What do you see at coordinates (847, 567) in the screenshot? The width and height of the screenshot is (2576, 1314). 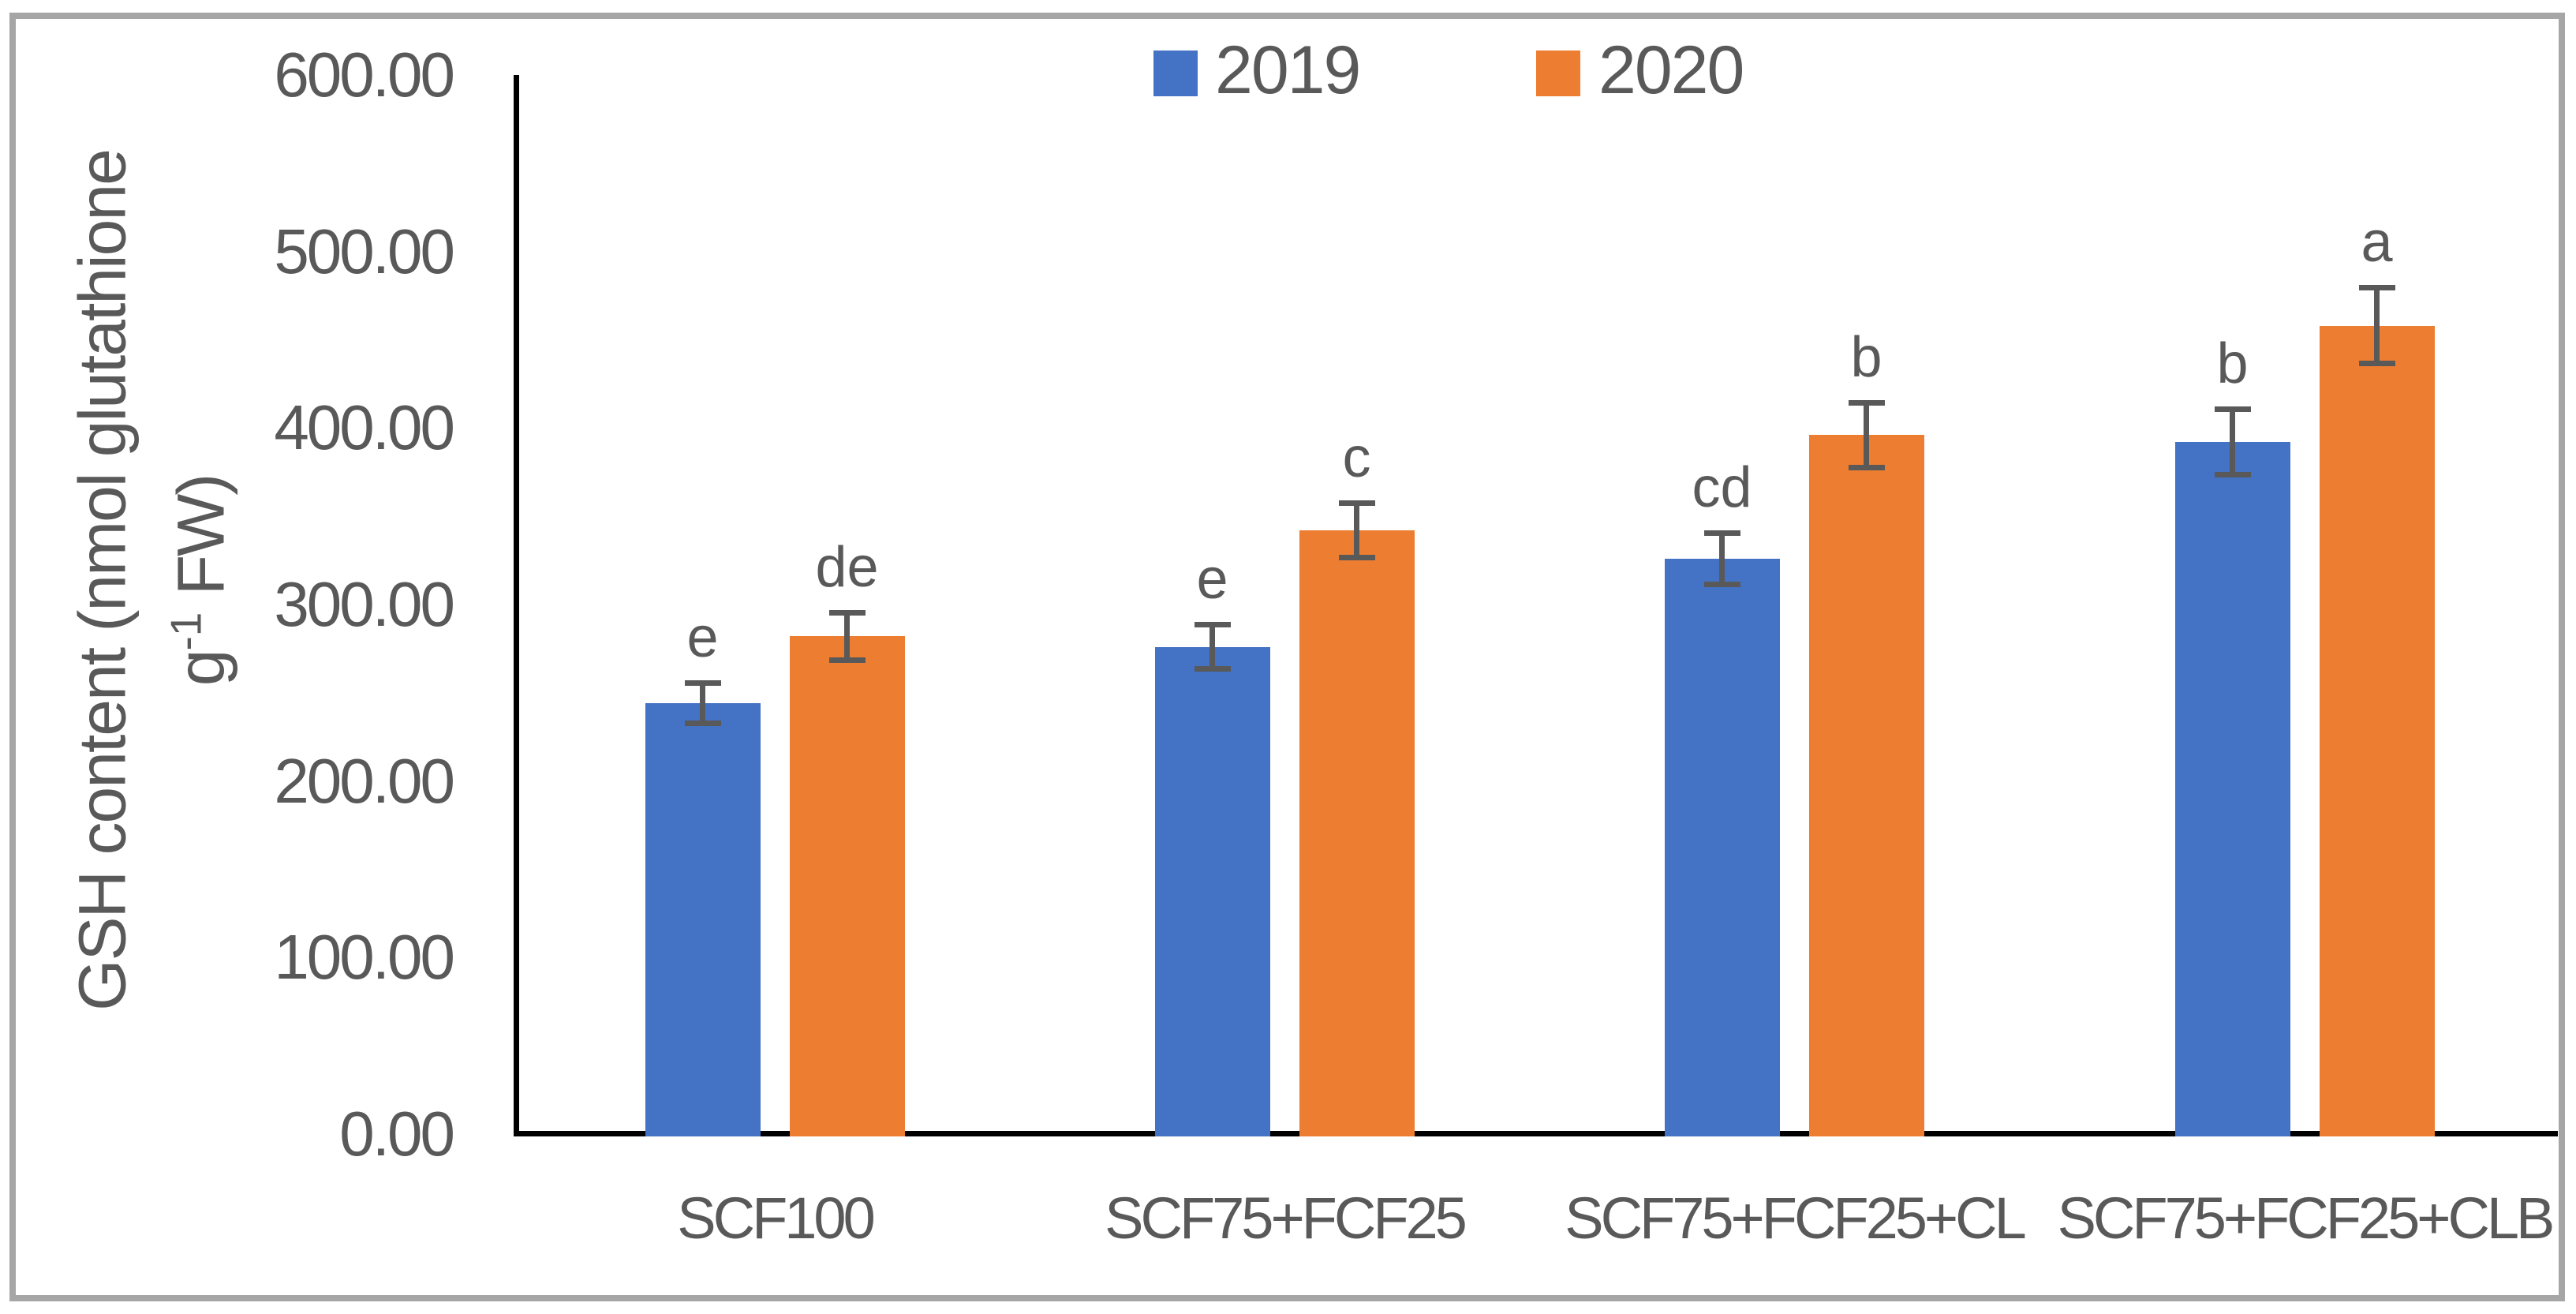 I see `significance-letter: de` at bounding box center [847, 567].